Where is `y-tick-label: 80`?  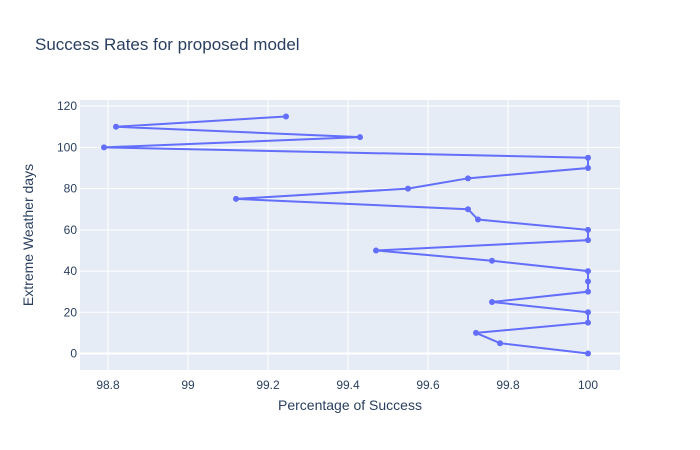
y-tick-label: 80 is located at coordinates (71, 189).